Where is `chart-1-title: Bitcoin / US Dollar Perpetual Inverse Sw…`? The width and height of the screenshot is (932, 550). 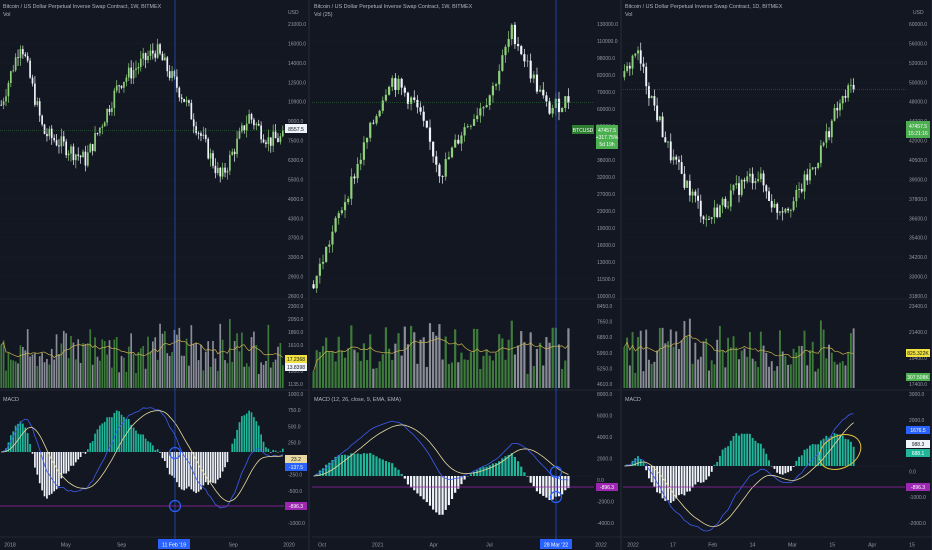 chart-1-title: Bitcoin / US Dollar Perpetual Inverse Sw… is located at coordinates (82, 7).